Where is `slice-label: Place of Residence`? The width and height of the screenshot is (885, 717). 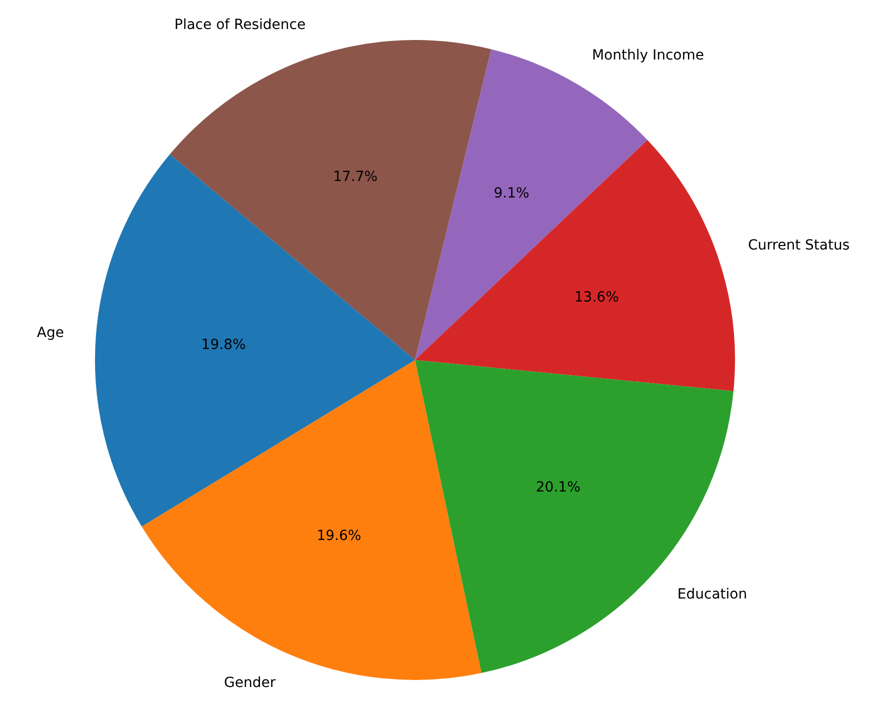
slice-label: Place of Residence is located at coordinates (240, 25).